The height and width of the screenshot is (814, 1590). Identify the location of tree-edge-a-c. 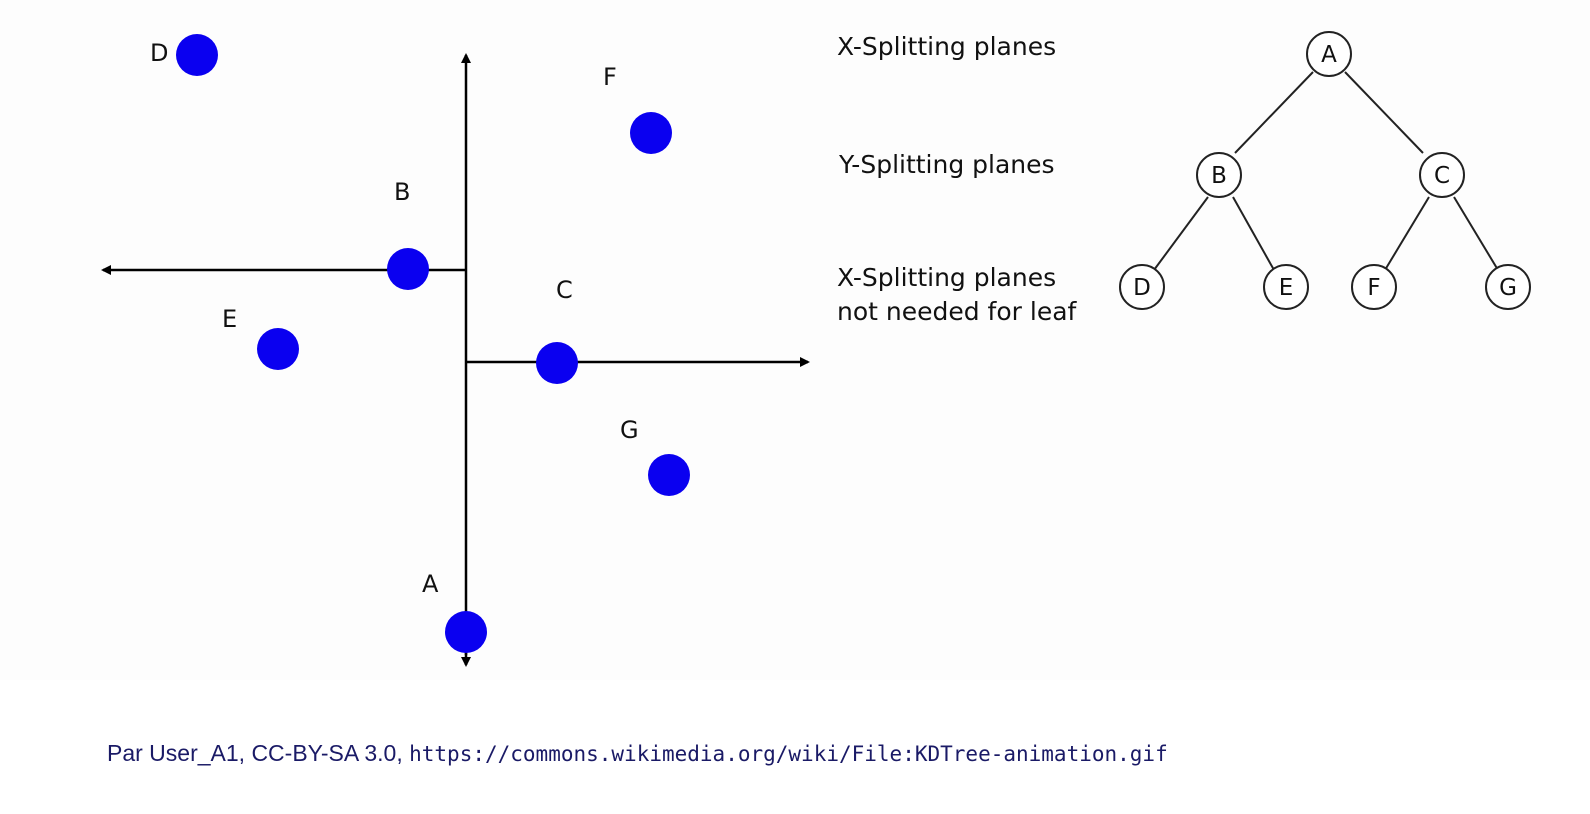
(1384, 112).